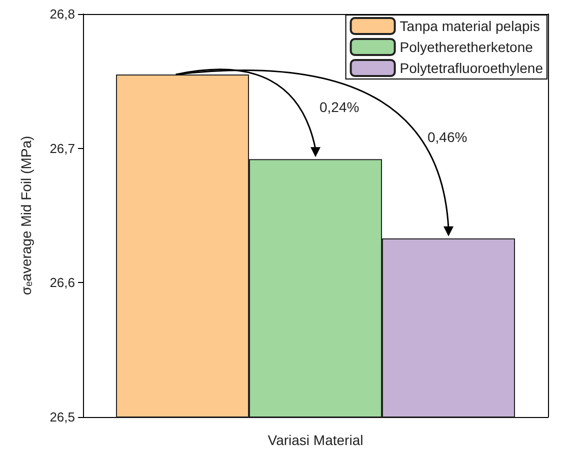  I want to click on legend-label: Polyetheretherketone, so click(467, 47).